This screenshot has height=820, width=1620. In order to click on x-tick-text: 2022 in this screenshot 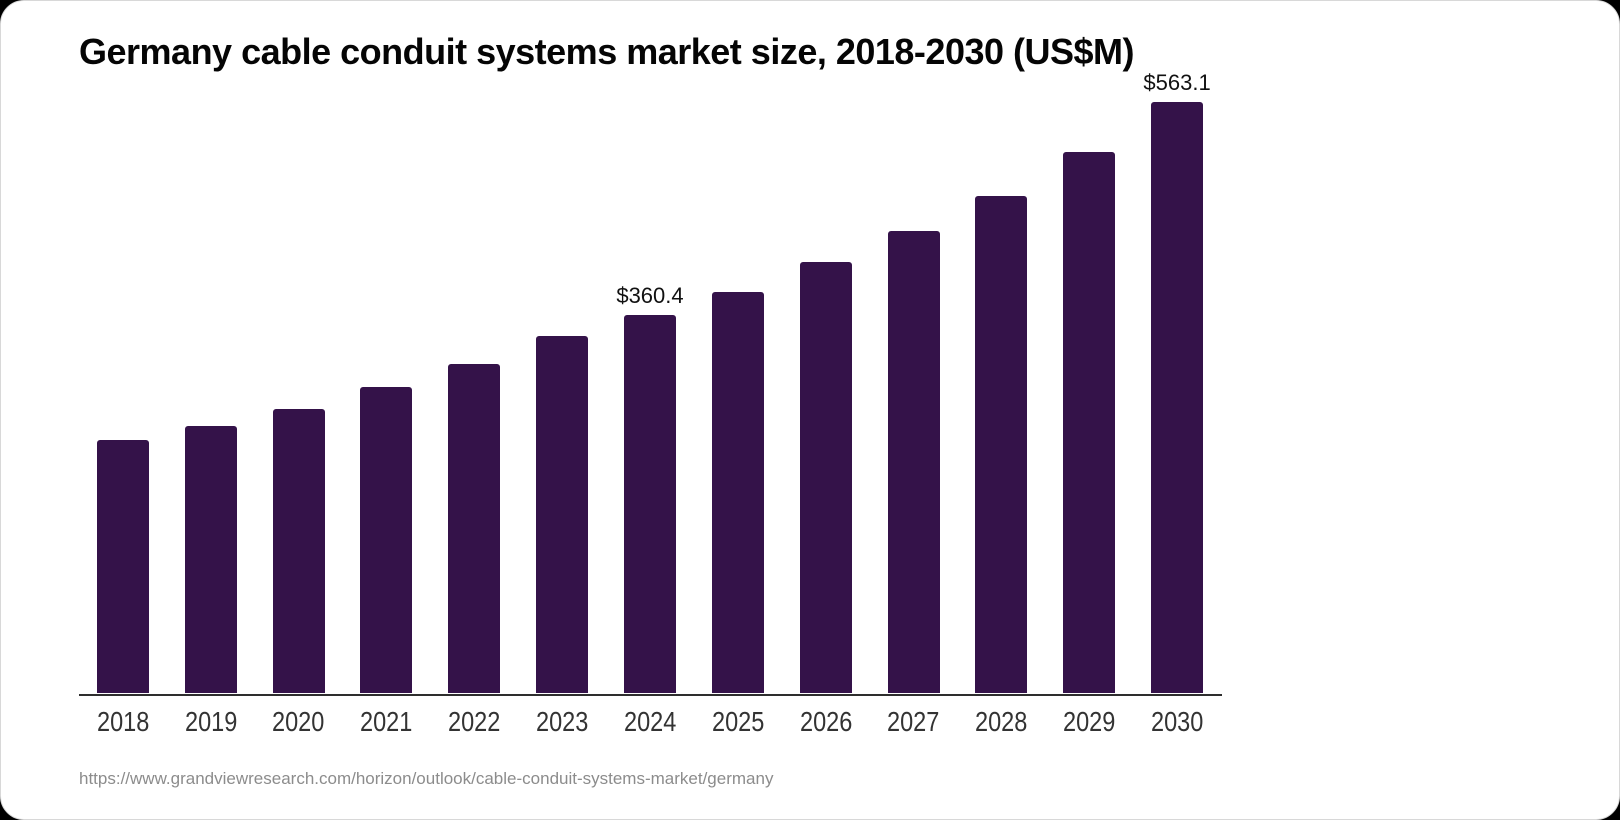, I will do `click(474, 721)`.